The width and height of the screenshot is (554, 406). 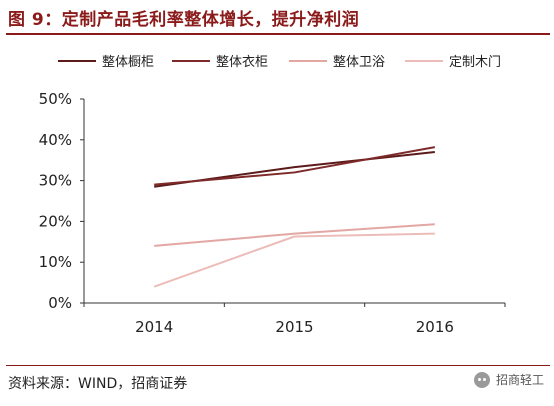 What do you see at coordinates (60, 303) in the screenshot?
I see `y-tick-label: 0%` at bounding box center [60, 303].